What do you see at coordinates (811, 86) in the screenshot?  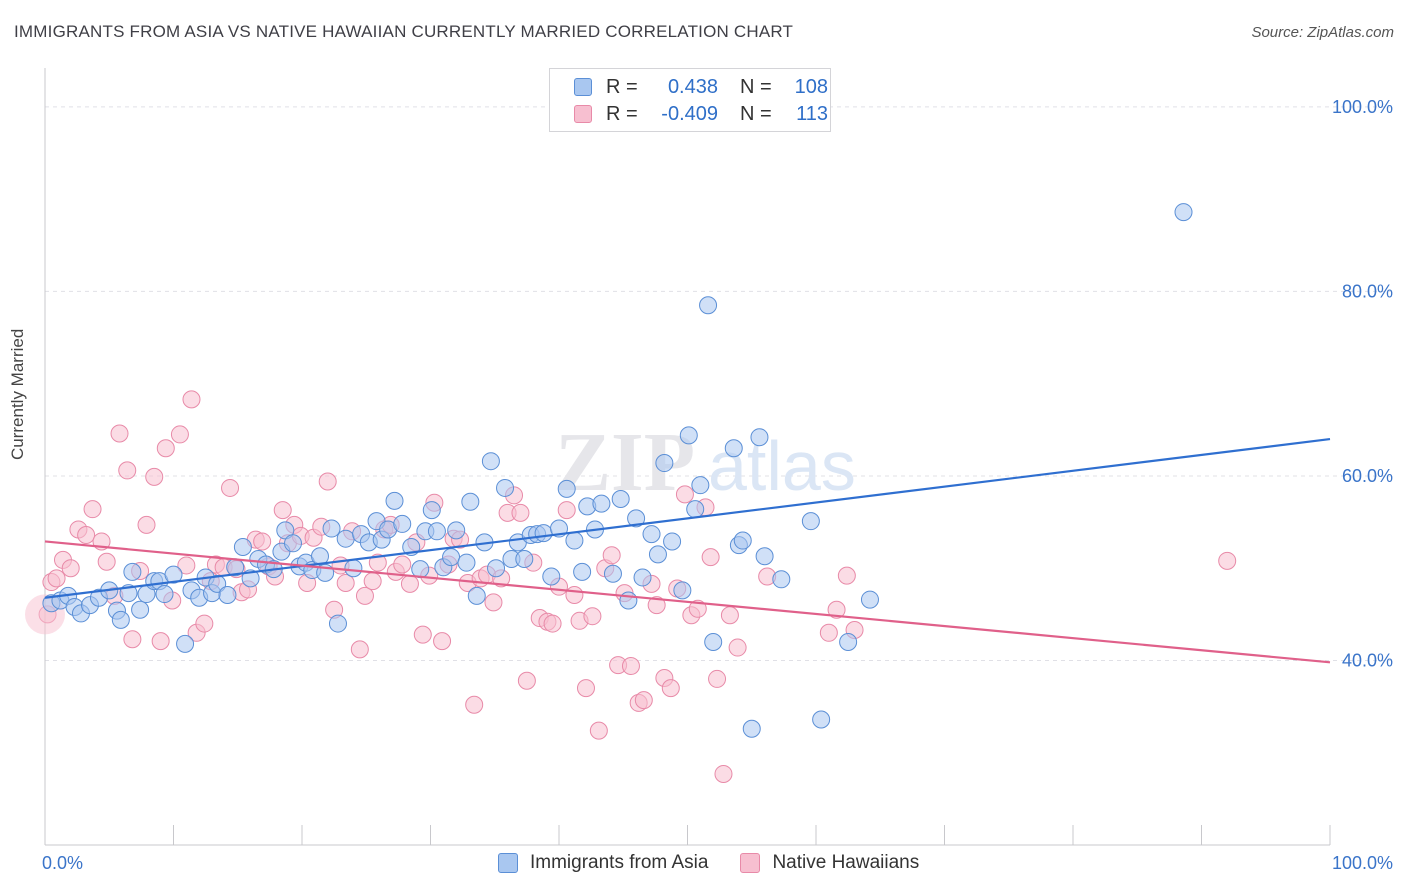 I see `legend-n-value: 108` at bounding box center [811, 86].